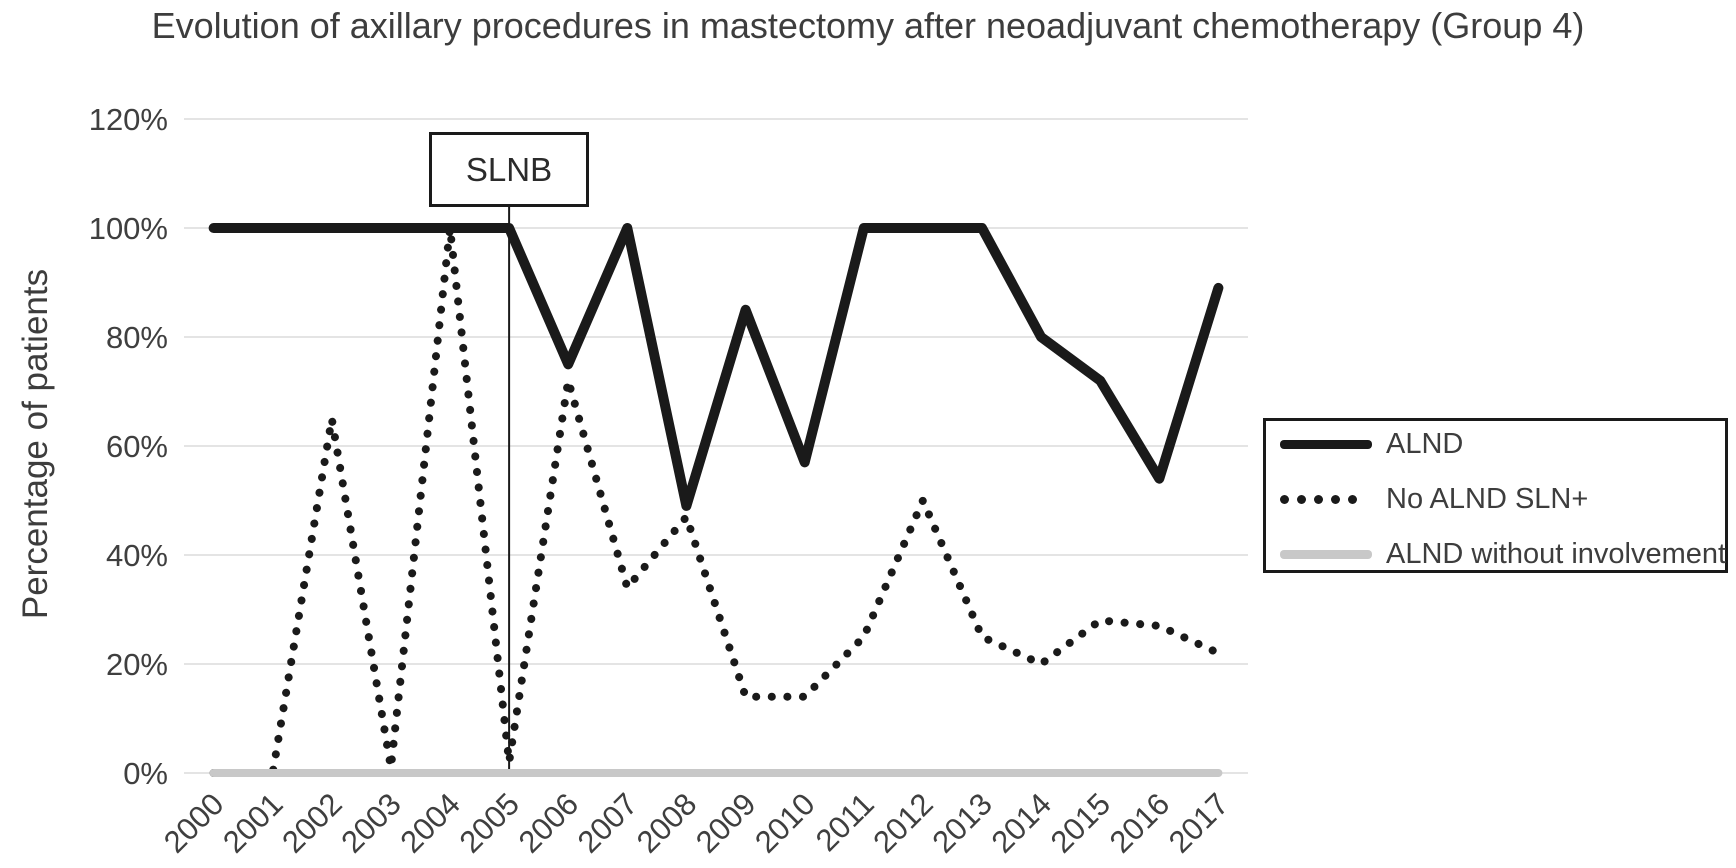 Image resolution: width=1736 pixels, height=868 pixels. What do you see at coordinates (253, 823) in the screenshot?
I see `x-tick-label: 2001` at bounding box center [253, 823].